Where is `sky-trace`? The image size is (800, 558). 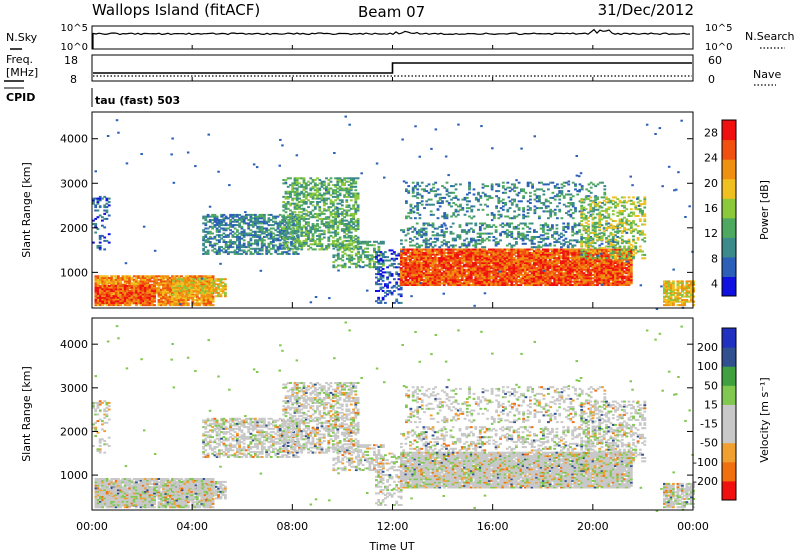
sky-trace is located at coordinates (391, 39).